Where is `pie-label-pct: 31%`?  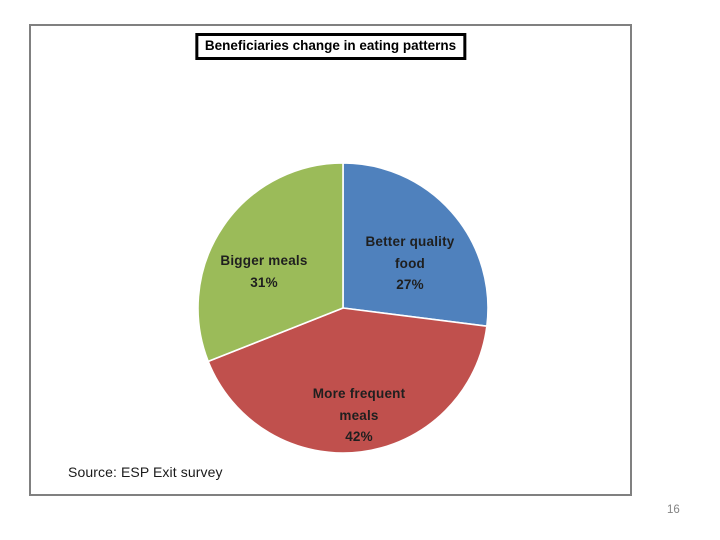 pie-label-pct: 31% is located at coordinates (264, 282).